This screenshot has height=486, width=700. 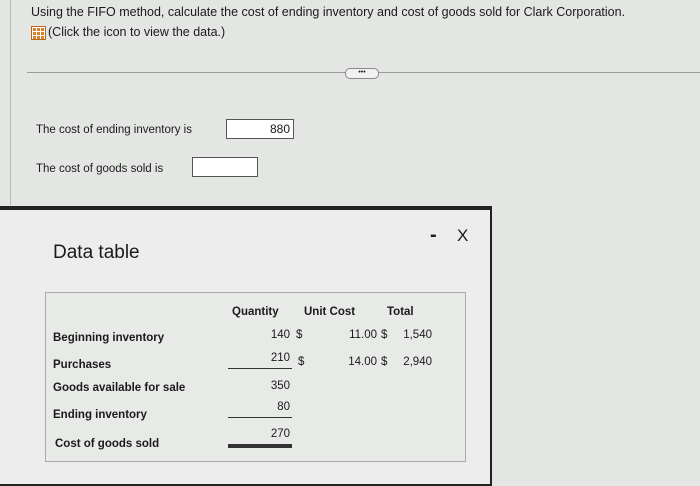 I want to click on unit-cost-cell: 11.00, so click(x=363, y=335).